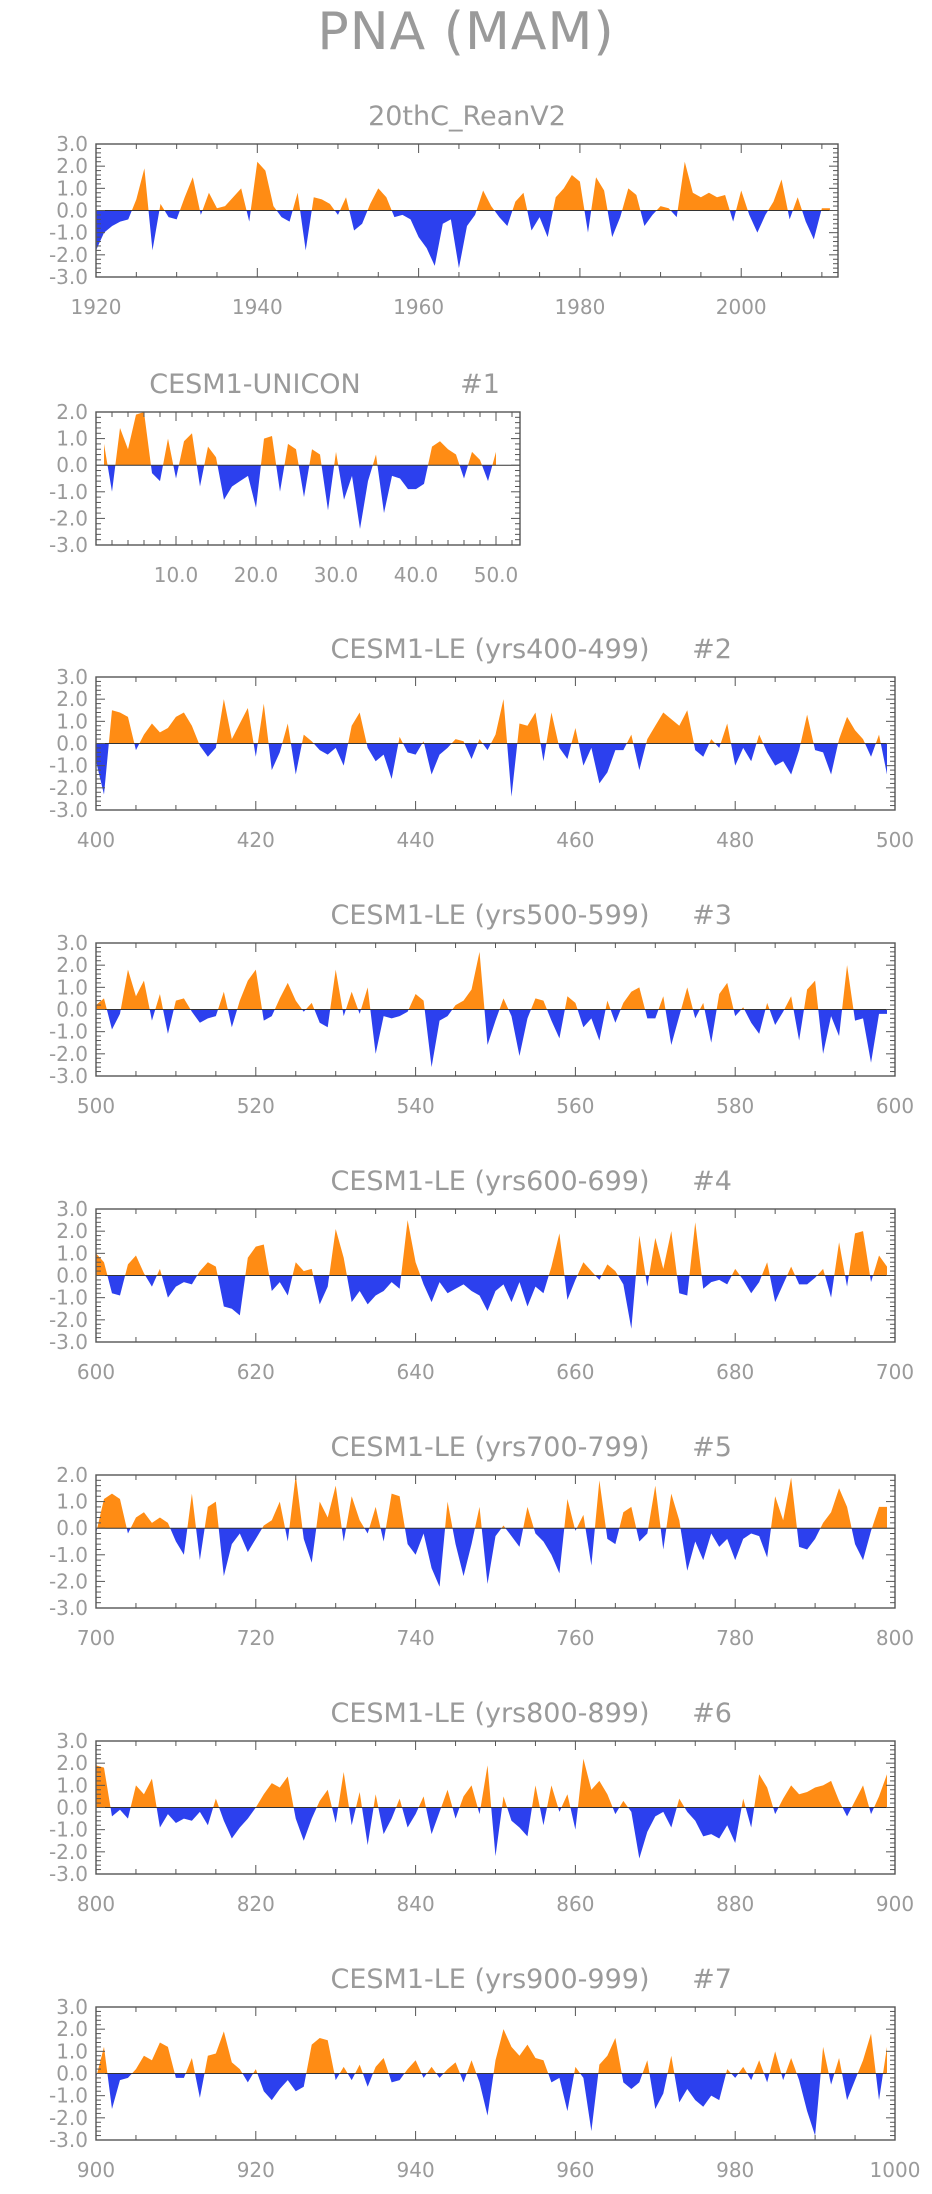 This screenshot has width=932, height=2194. I want to click on chart-title: CESM1-LE (yrs900-999), so click(490, 1979).